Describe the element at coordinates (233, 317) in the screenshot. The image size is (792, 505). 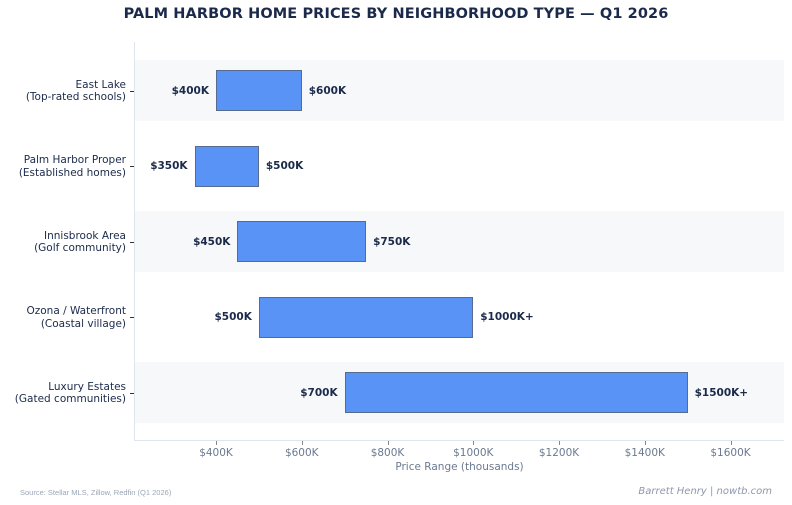
I see `low-value-label: $500K` at that location.